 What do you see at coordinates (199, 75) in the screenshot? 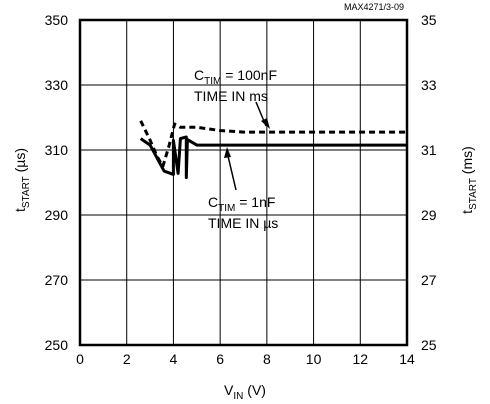
I see `annotation-100nf-c: C` at bounding box center [199, 75].